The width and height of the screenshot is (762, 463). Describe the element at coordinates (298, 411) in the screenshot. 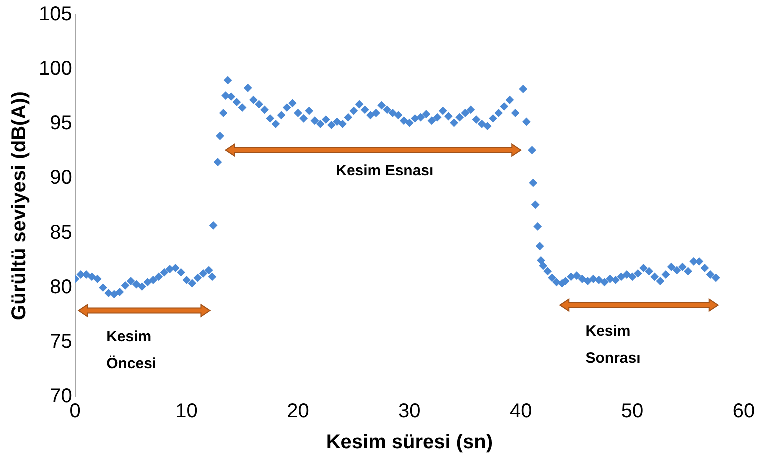

I see `x-tick-label: 20` at that location.